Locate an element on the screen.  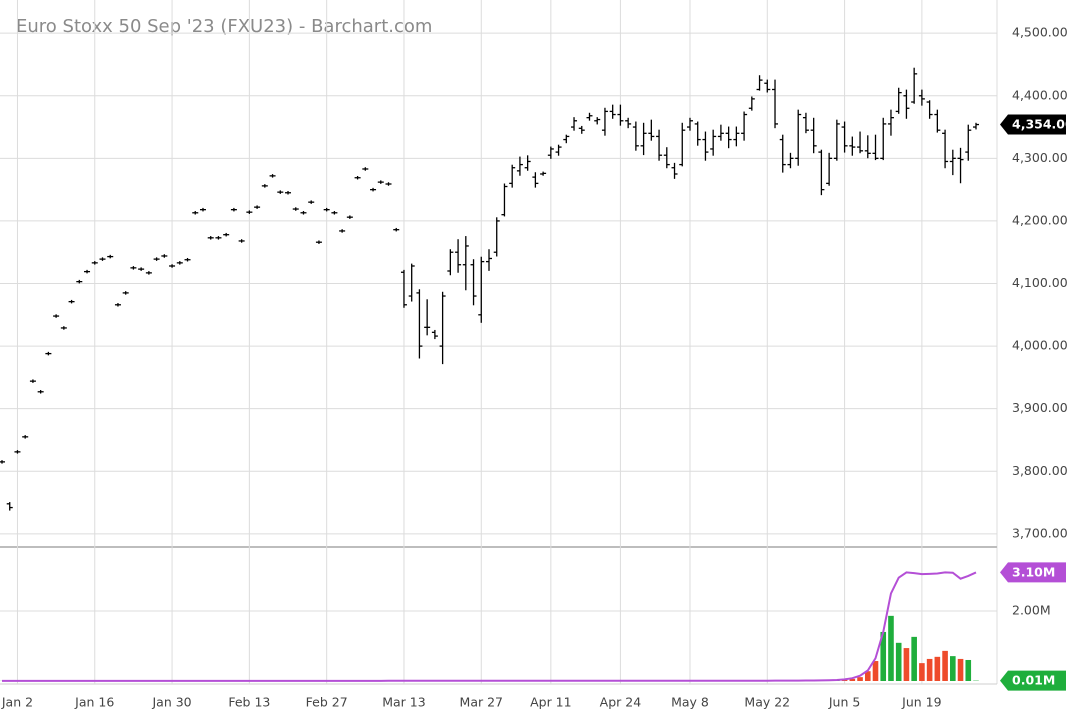
x-tick-label: Mar 13 is located at coordinates (403, 702).